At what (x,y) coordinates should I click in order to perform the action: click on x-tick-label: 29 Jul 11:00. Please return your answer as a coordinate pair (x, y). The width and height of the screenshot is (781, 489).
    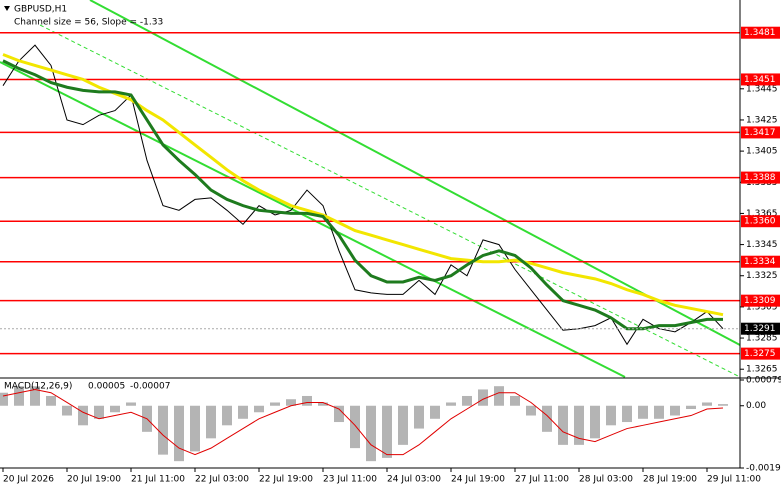
    Looking at the image, I should click on (734, 480).